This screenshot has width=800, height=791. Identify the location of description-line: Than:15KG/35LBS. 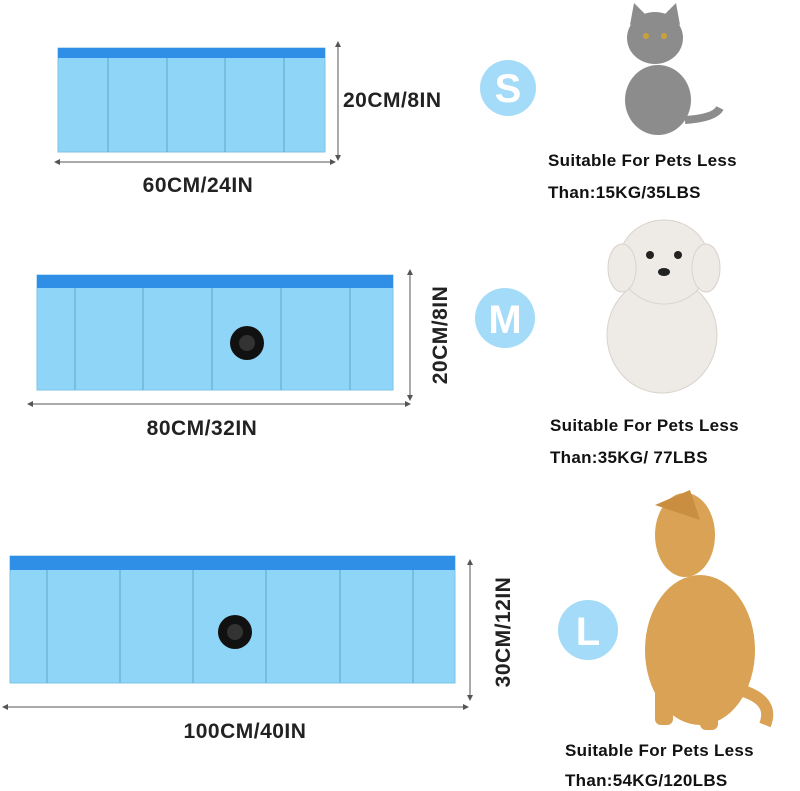
(624, 192).